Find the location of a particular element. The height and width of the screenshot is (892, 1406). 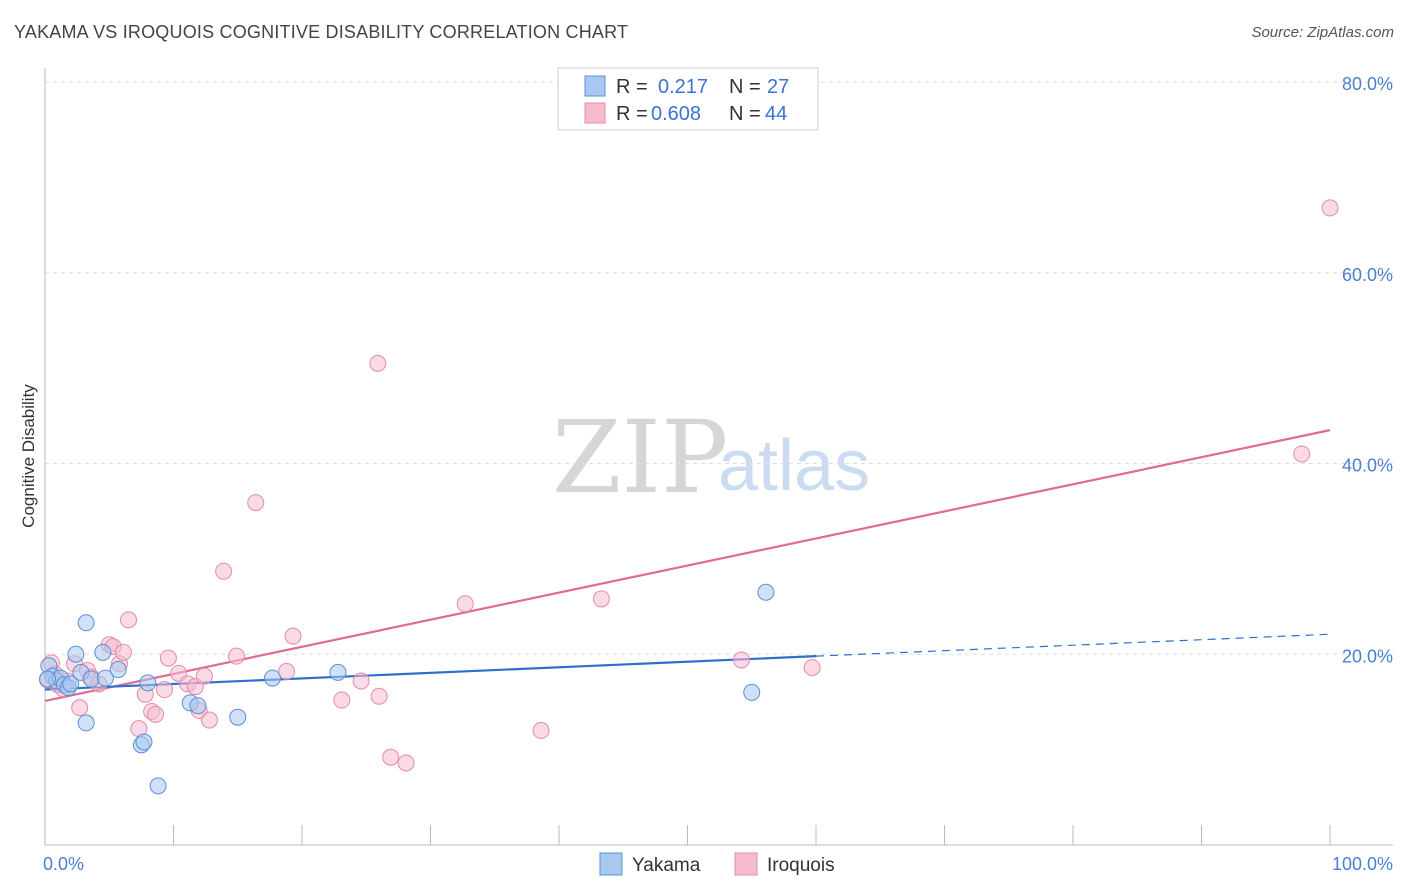

bottom-legend-swatch-iroquois is located at coordinates (746, 864).